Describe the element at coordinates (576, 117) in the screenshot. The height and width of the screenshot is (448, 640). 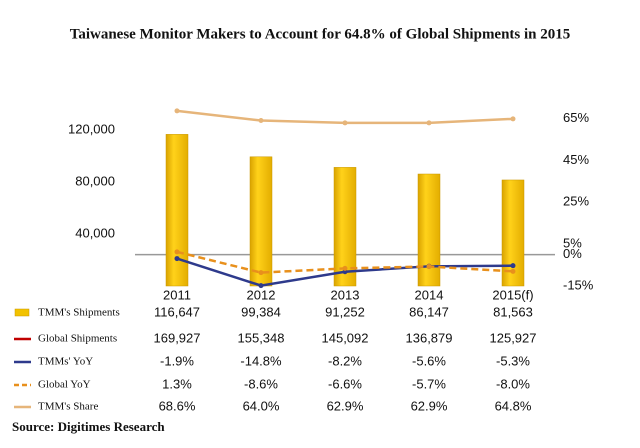
I see `y2-tick-label: 65%` at that location.